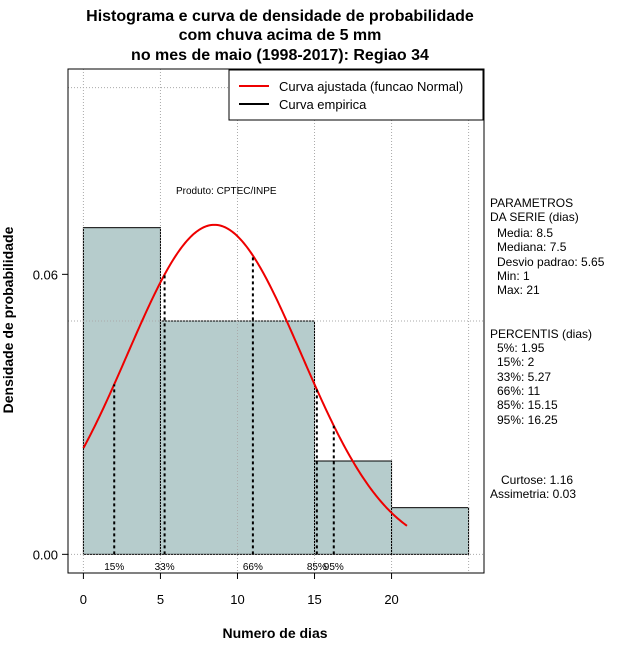 Image resolution: width=640 pixels, height=660 pixels. Describe the element at coordinates (226, 191) in the screenshot. I see `product-annotation: Produto: CPTEC/INPE` at that location.